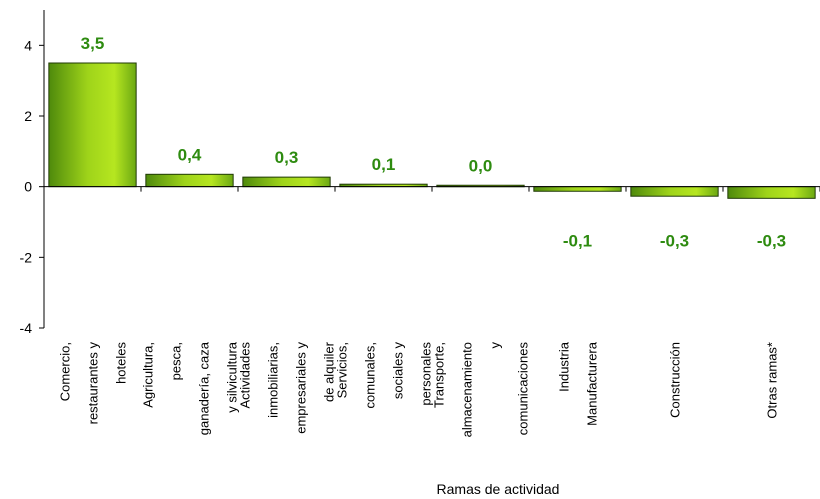  Describe the element at coordinates (204, 388) in the screenshot. I see `x-category-label: ganadería, caza` at that location.